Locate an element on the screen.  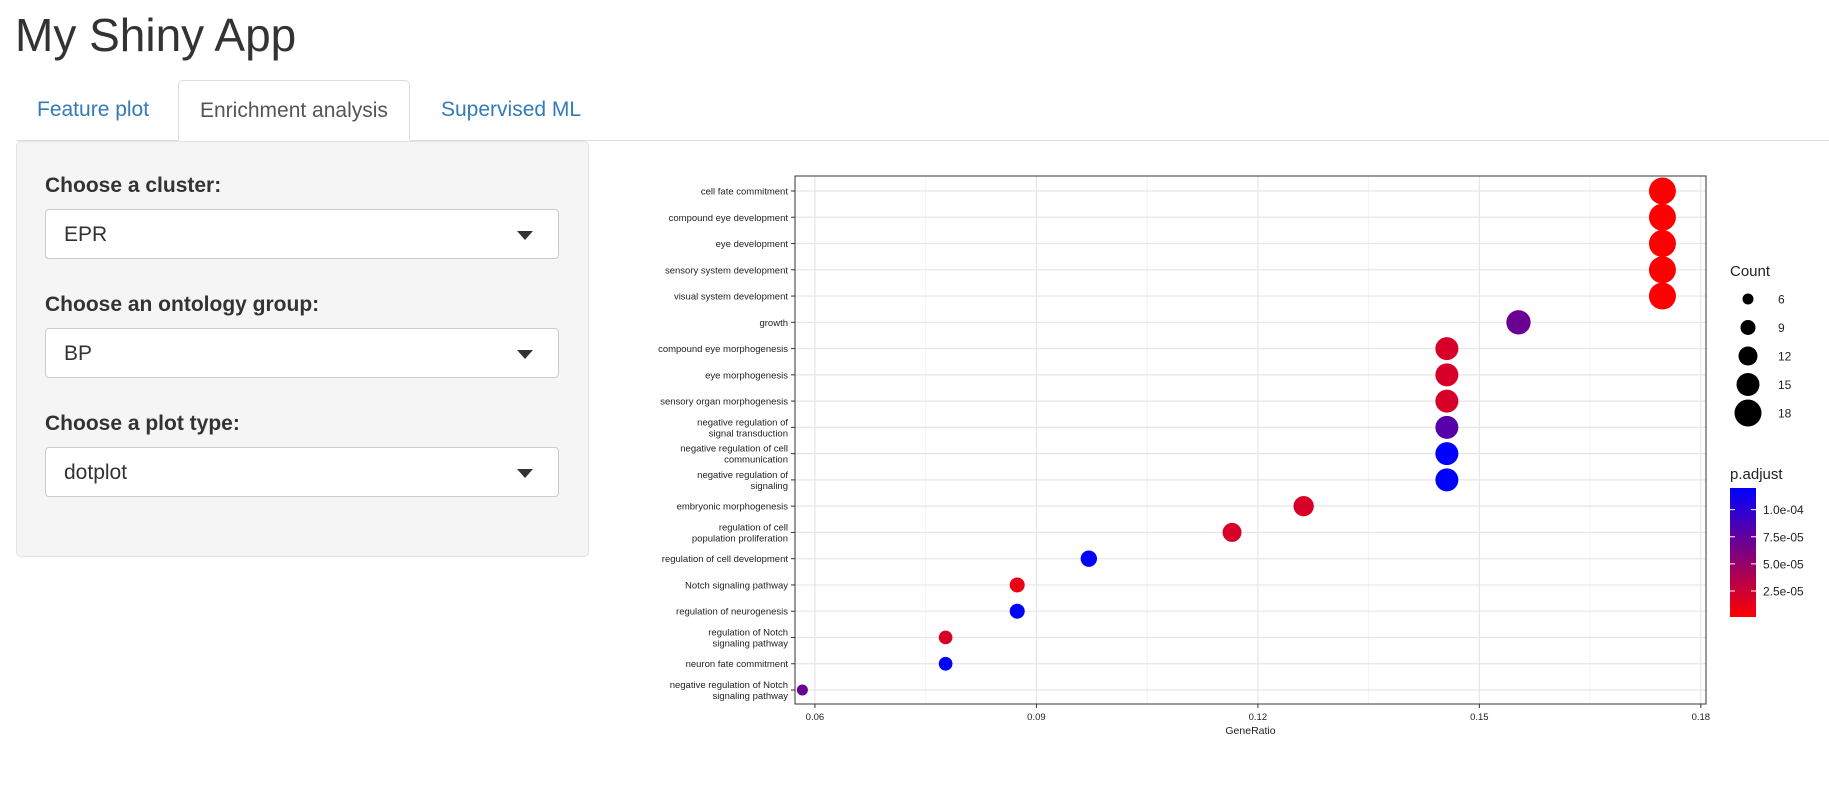
tab-enrichment-analysis: Enrichment analysis is located at coordinates (294, 110).